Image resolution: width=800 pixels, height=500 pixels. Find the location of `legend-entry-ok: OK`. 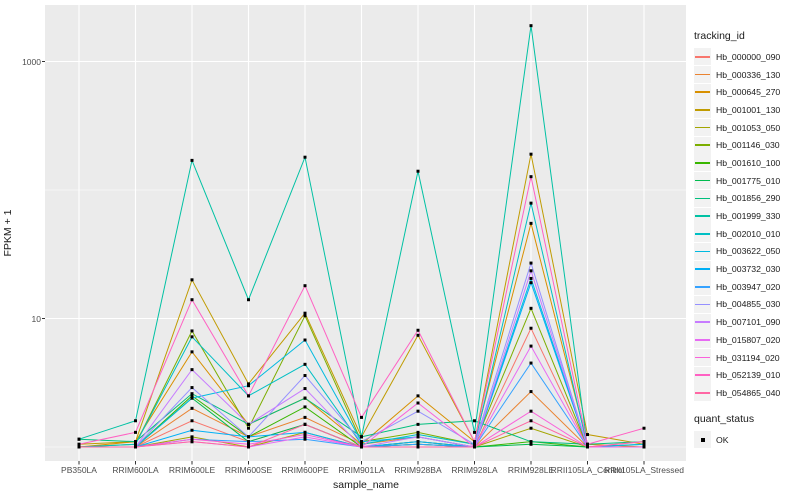

legend-entry-ok: OK is located at coordinates (746, 440).